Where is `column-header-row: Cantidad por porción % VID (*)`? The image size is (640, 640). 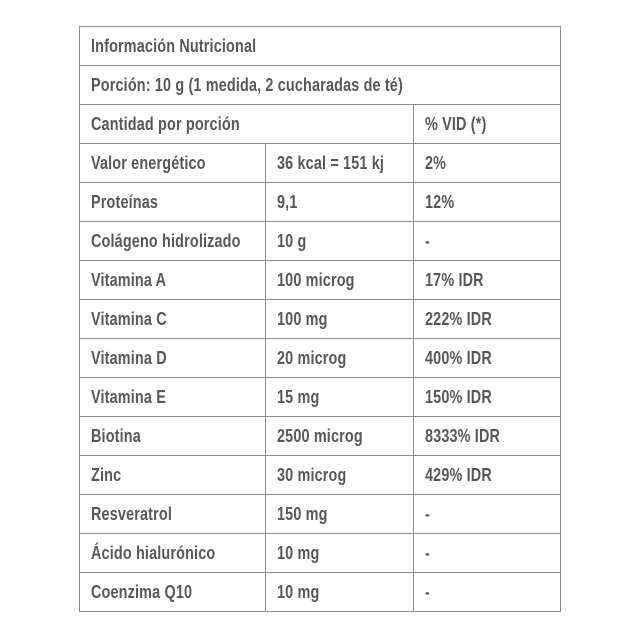 column-header-row: Cantidad por porción % VID (*) is located at coordinates (320, 124).